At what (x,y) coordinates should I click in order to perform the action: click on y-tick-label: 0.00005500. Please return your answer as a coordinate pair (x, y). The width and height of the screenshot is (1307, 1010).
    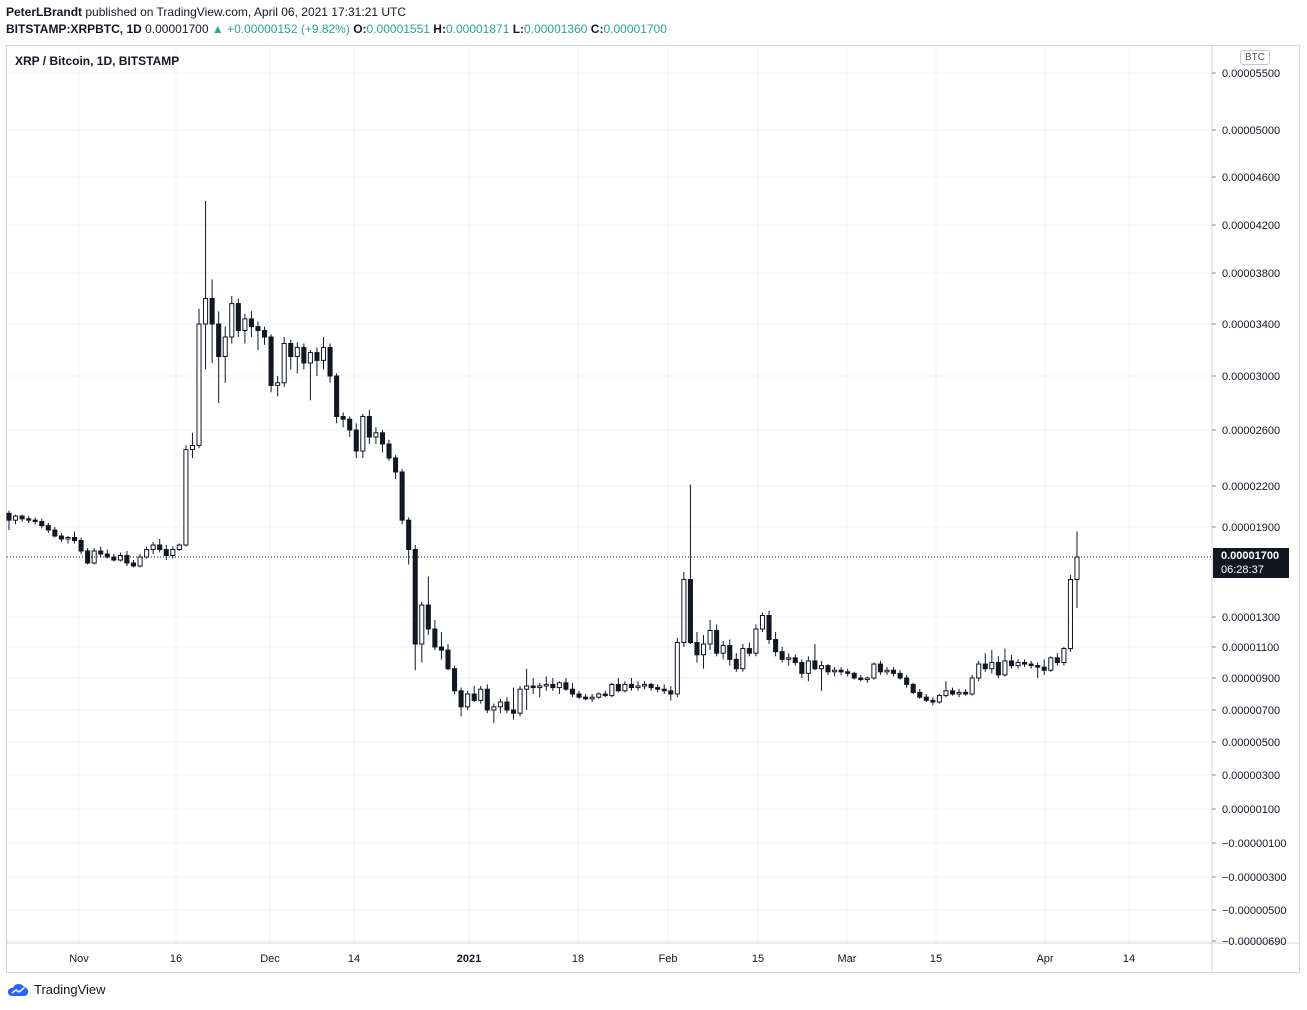
    Looking at the image, I should click on (1251, 74).